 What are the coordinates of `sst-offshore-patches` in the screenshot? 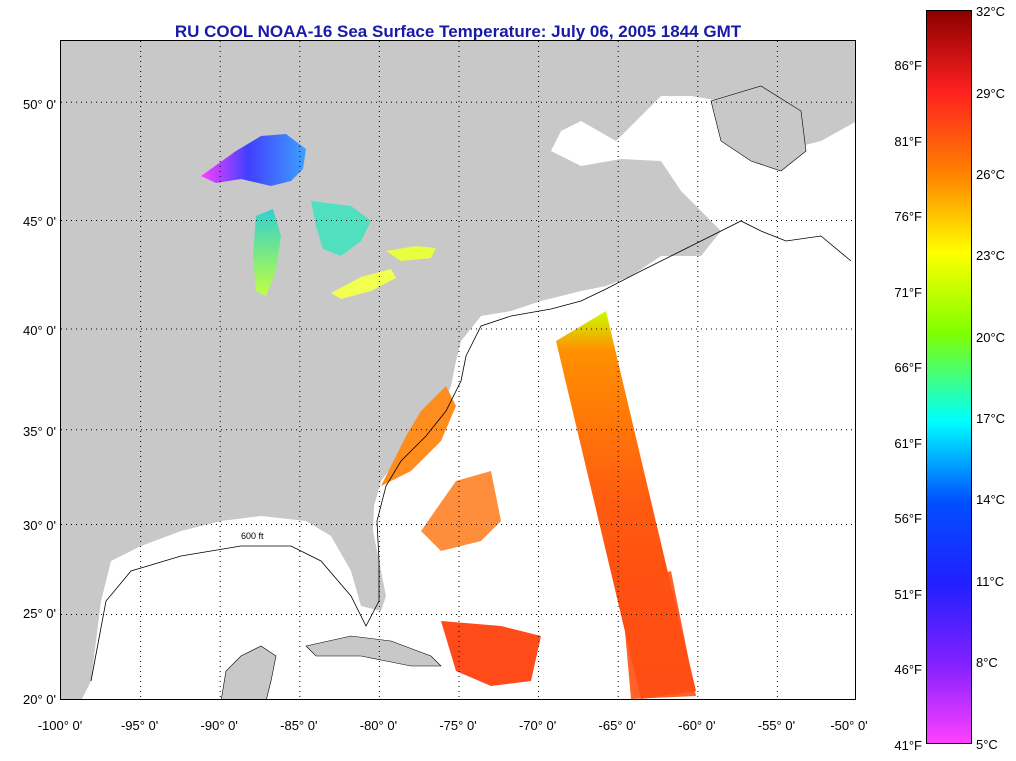 It's located at (461, 511).